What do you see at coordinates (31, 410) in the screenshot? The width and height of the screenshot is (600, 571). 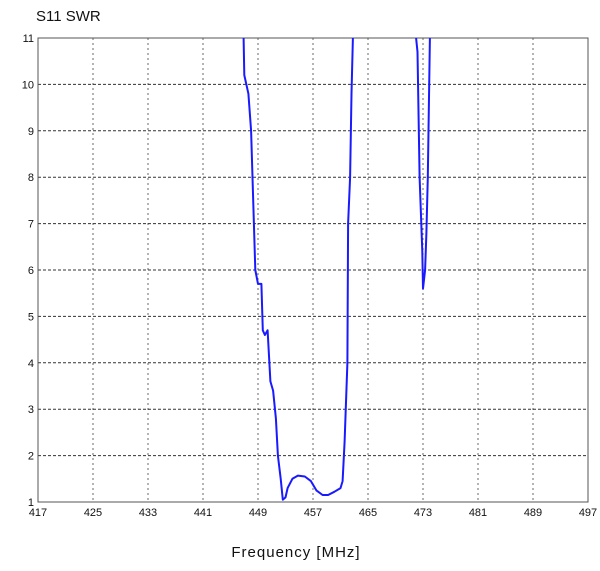 I see `y-tick-label: 3` at bounding box center [31, 410].